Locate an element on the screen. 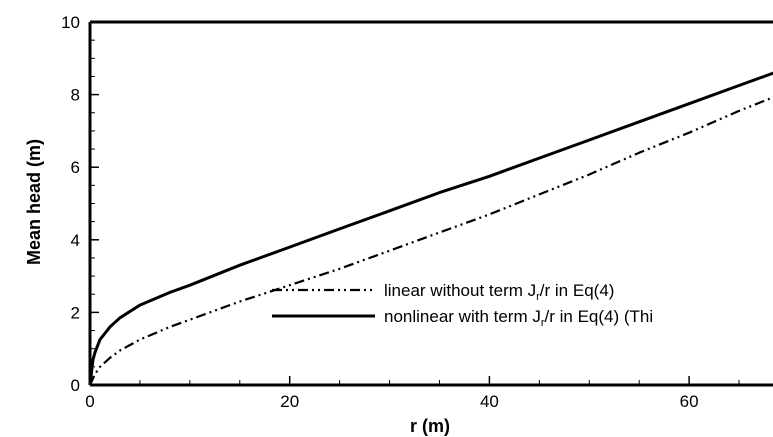 Image resolution: width=773 pixels, height=437 pixels. x-axis-title: r (m) is located at coordinates (430, 426).